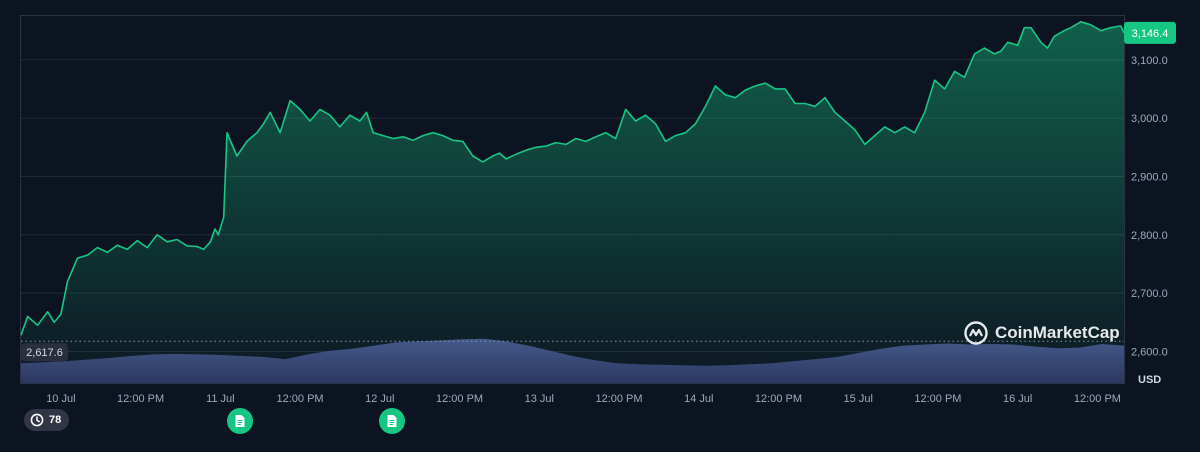 The width and height of the screenshot is (1200, 452). What do you see at coordinates (1149, 352) in the screenshot?
I see `y-tick-label: 2,600.0` at bounding box center [1149, 352].